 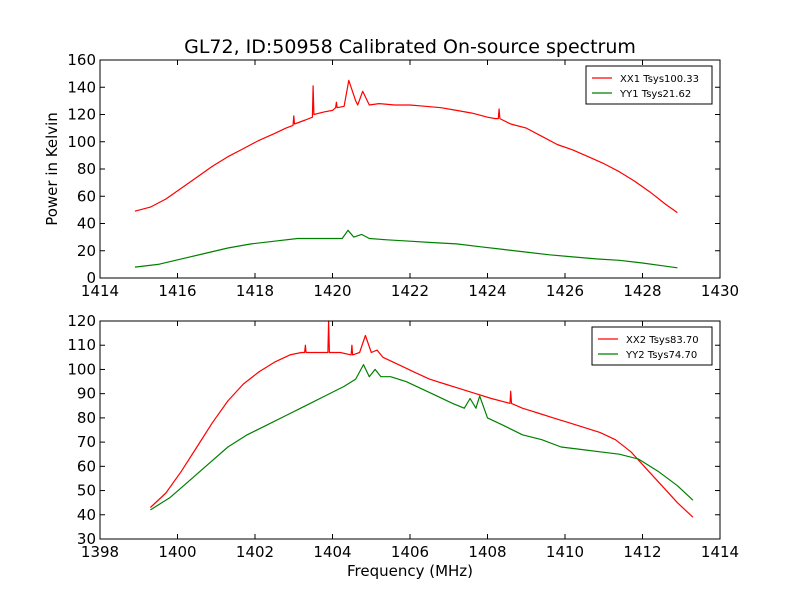 What do you see at coordinates (661, 355) in the screenshot?
I see `legend-label: YY2 Tsys74.70` at bounding box center [661, 355].